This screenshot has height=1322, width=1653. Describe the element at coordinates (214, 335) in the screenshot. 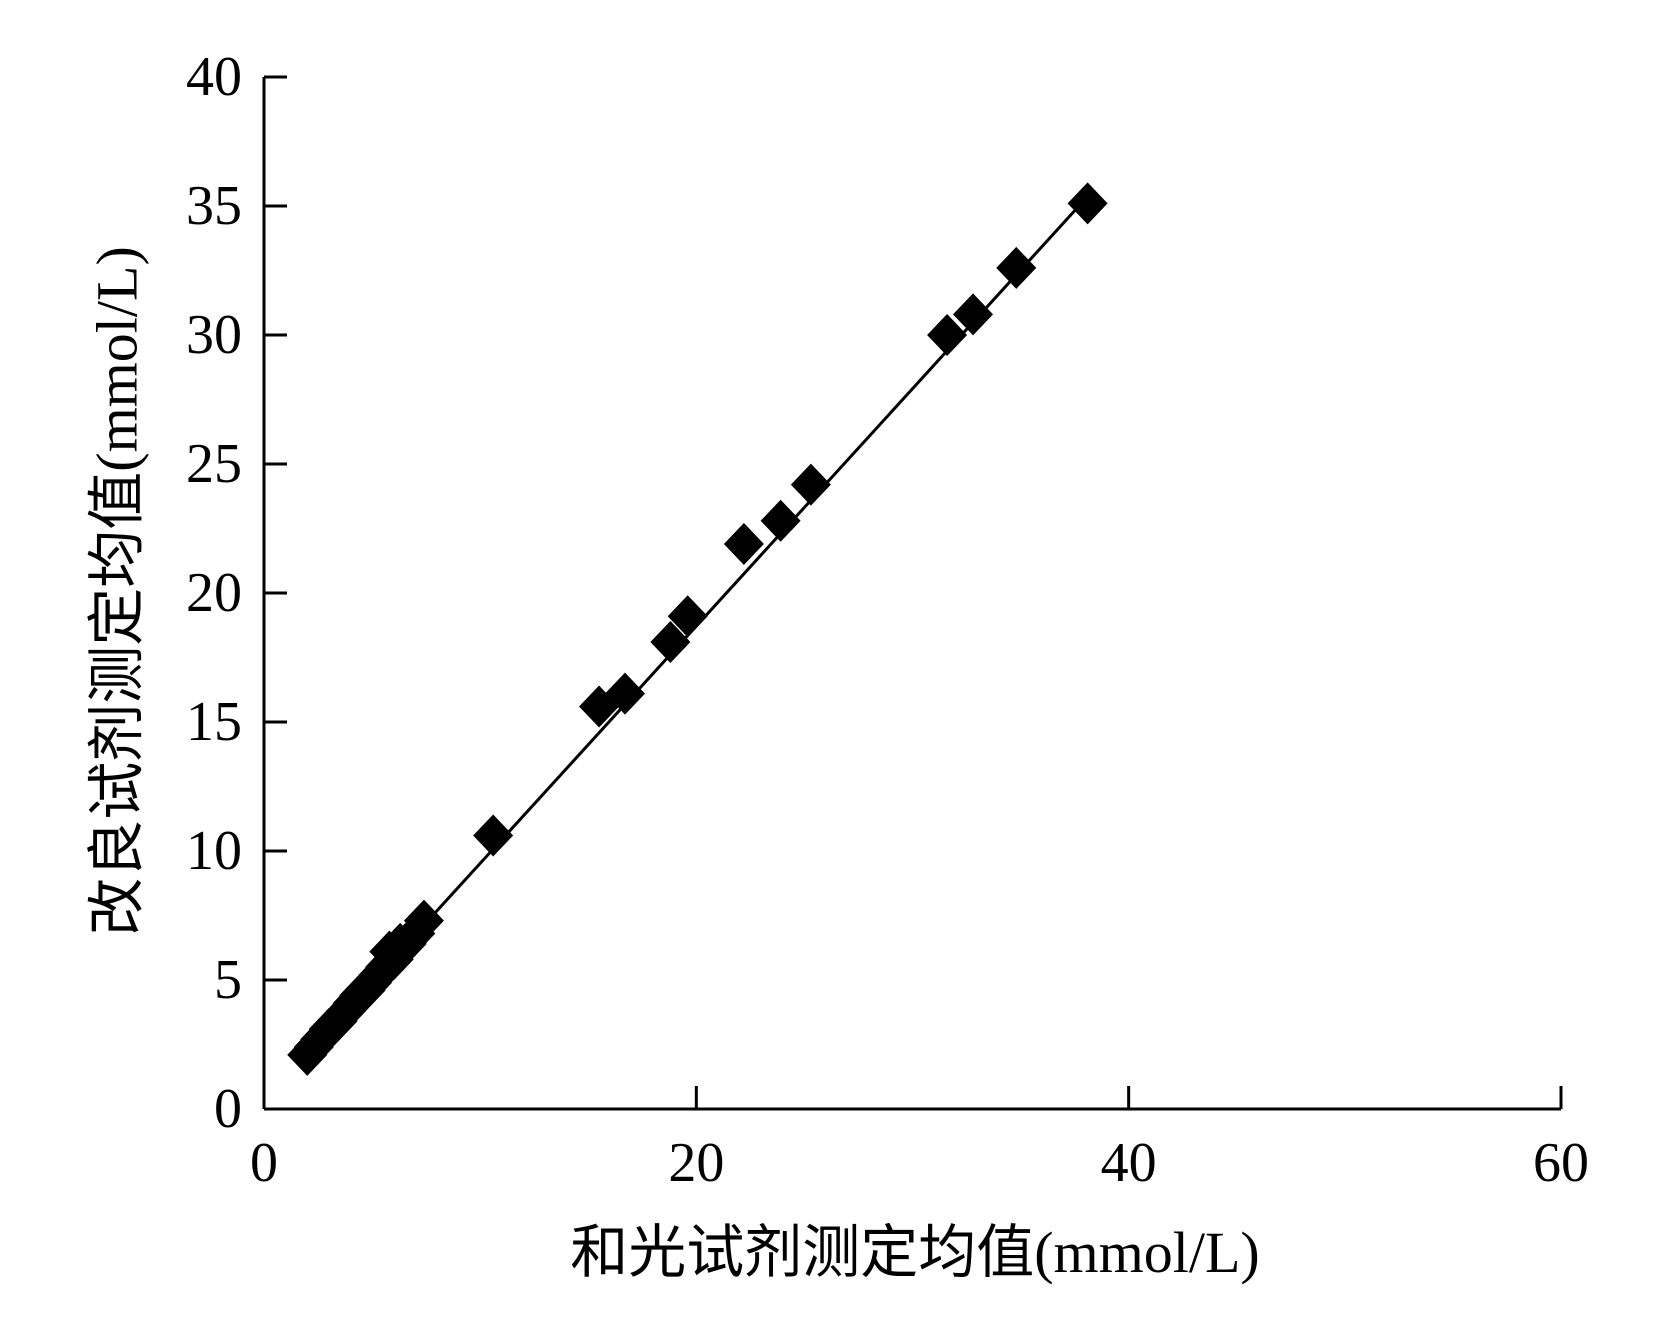

I see `y-tick-label: 30` at that location.